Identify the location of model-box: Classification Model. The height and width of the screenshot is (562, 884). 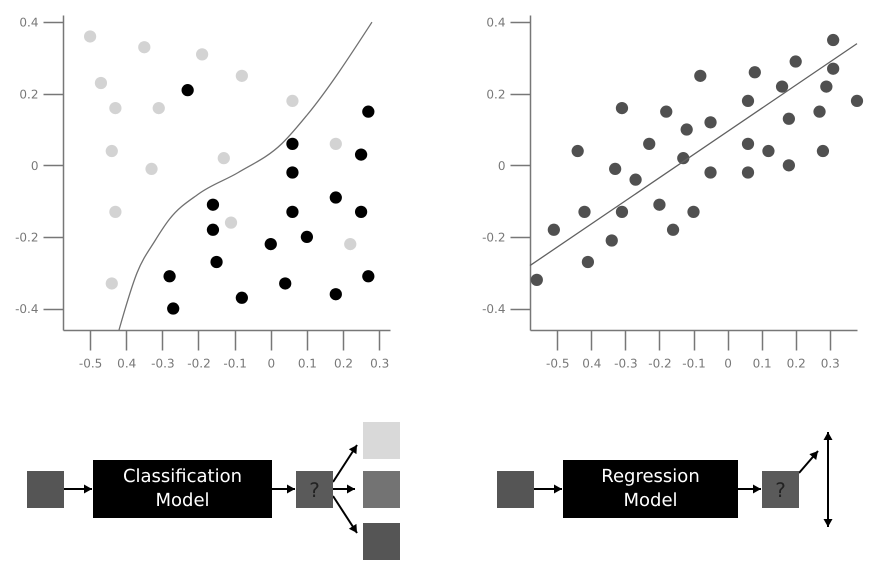
(182, 489).